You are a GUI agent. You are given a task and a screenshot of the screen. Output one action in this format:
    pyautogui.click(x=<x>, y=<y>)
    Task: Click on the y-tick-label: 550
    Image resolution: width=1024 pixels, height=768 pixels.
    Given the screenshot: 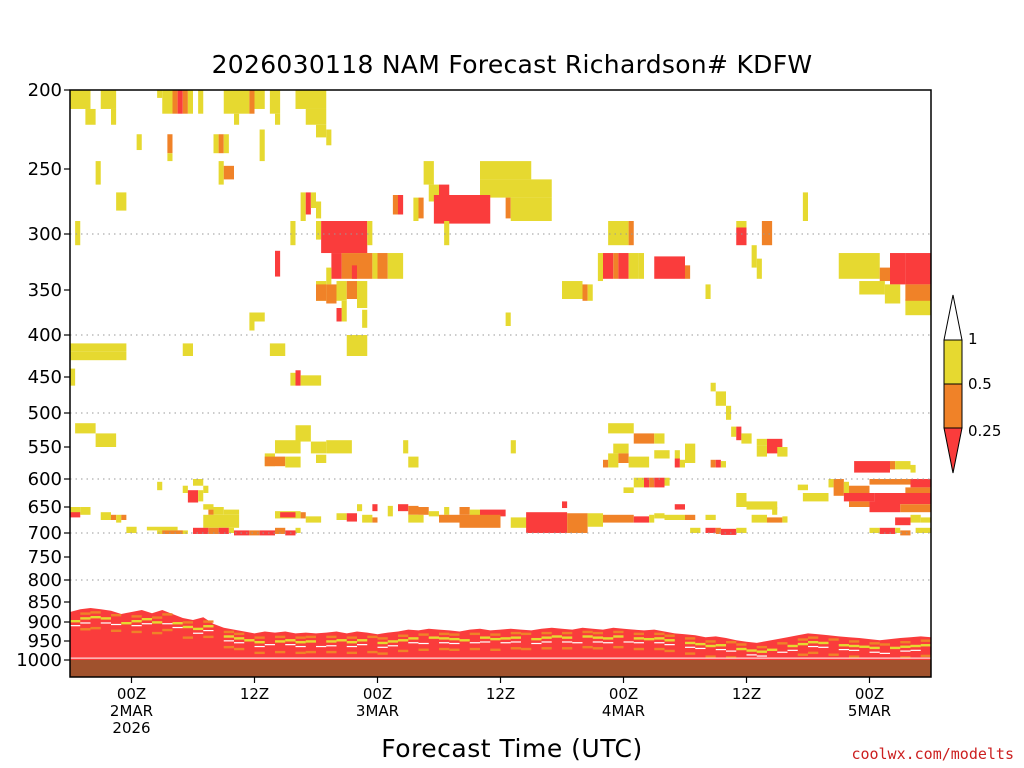 What is the action you would take?
    pyautogui.click(x=45, y=447)
    